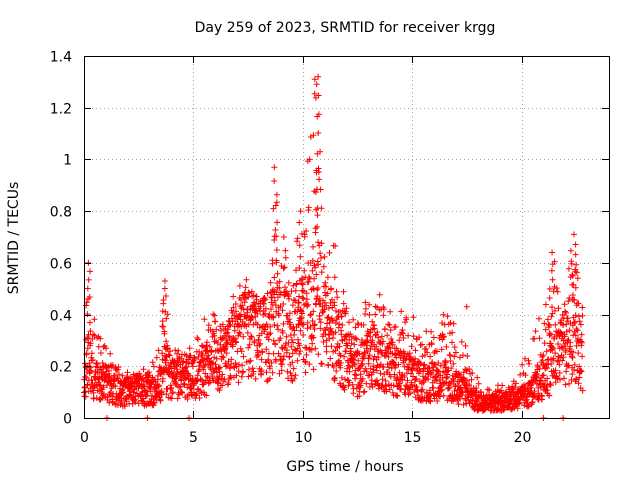  I want to click on x-tick-label: 5, so click(193, 438).